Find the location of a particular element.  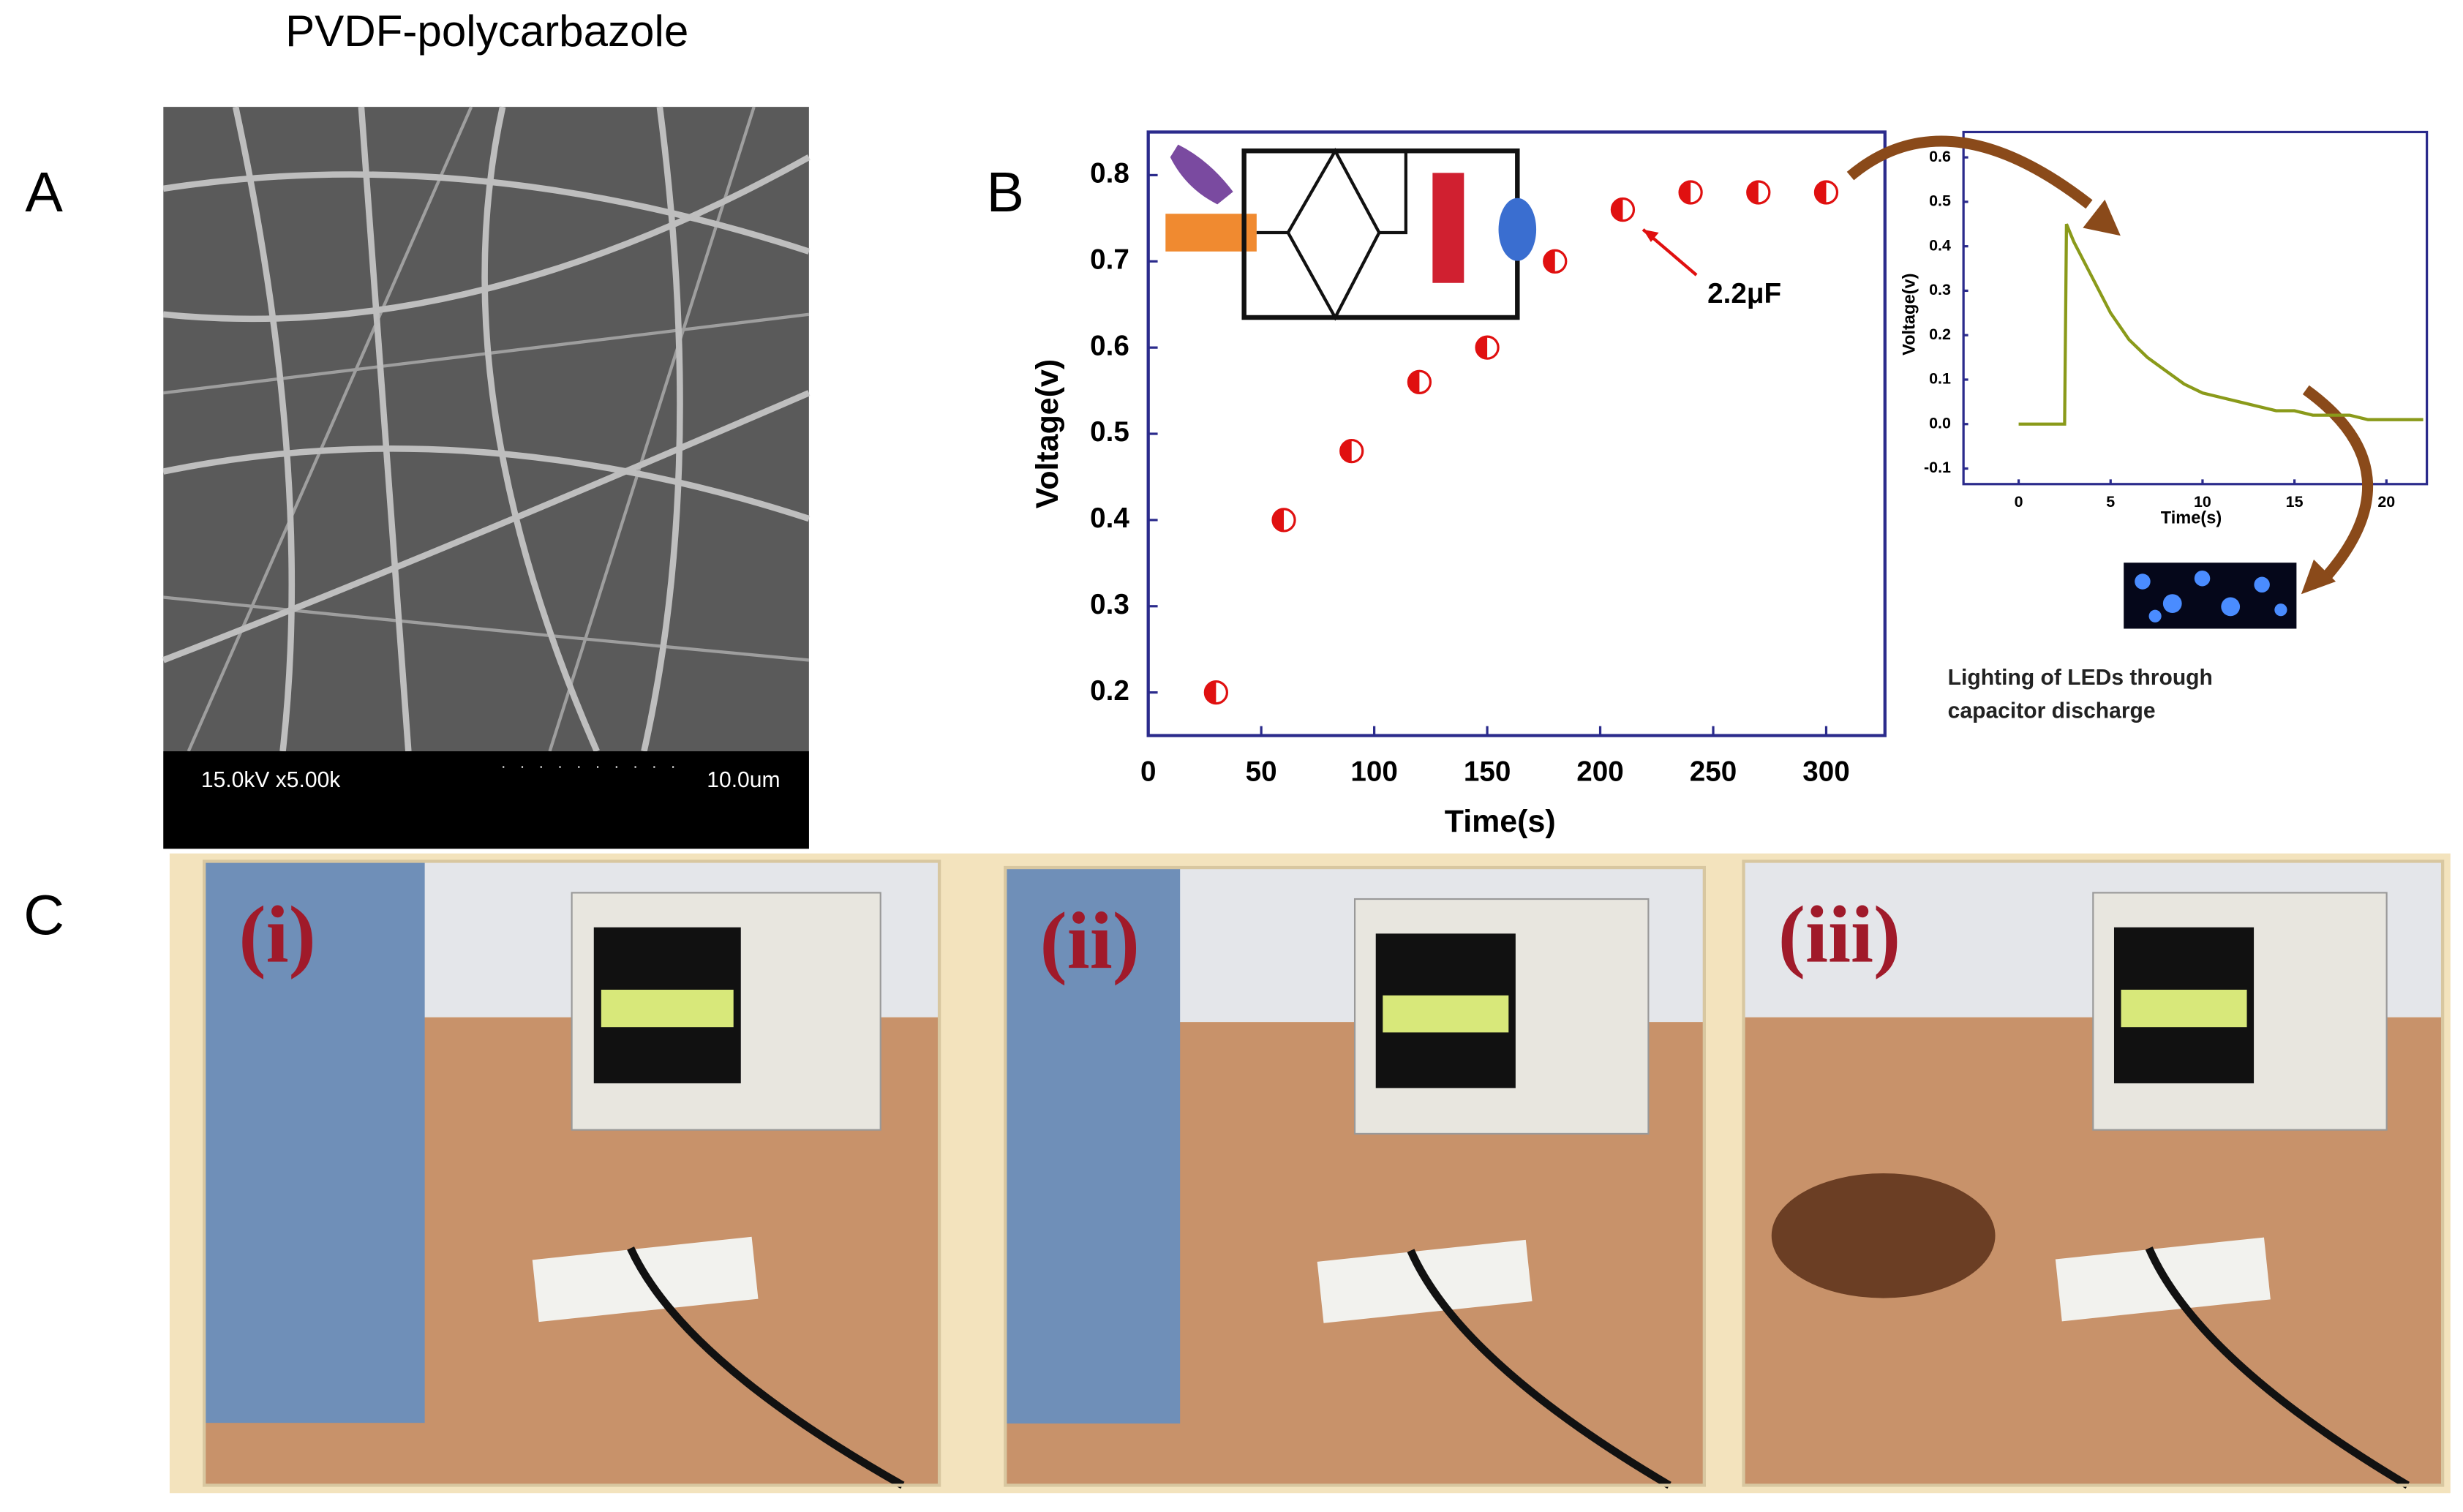

led-image is located at coordinates (2210, 596).